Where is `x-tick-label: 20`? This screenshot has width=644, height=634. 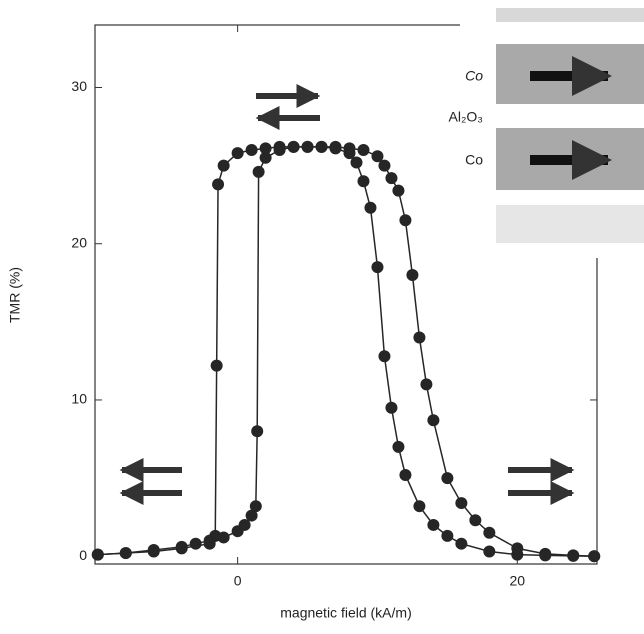 x-tick-label: 20 is located at coordinates (518, 581).